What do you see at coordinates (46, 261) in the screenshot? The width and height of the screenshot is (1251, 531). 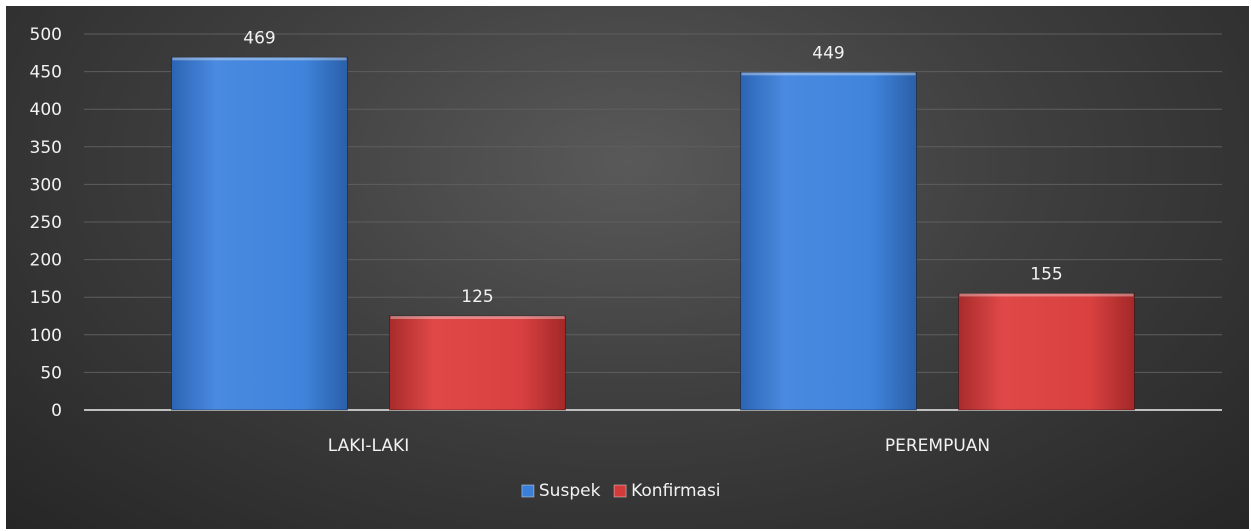 I see `y-tick-label: 200` at bounding box center [46, 261].